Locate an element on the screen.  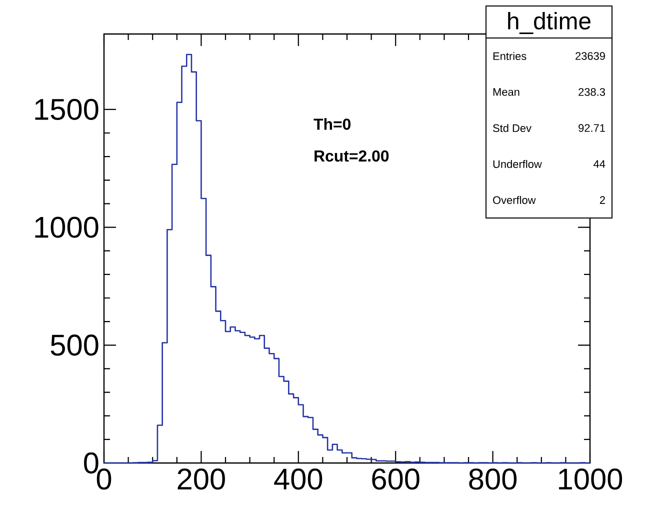
text: 2 is located at coordinates (602, 200).